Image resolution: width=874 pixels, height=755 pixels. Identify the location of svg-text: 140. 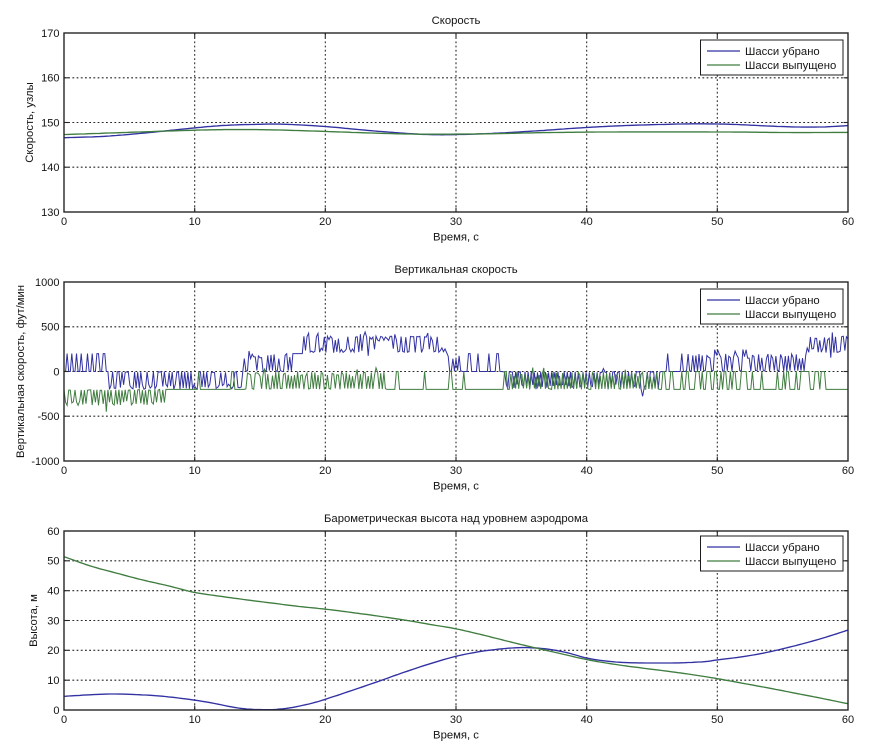
(50, 168).